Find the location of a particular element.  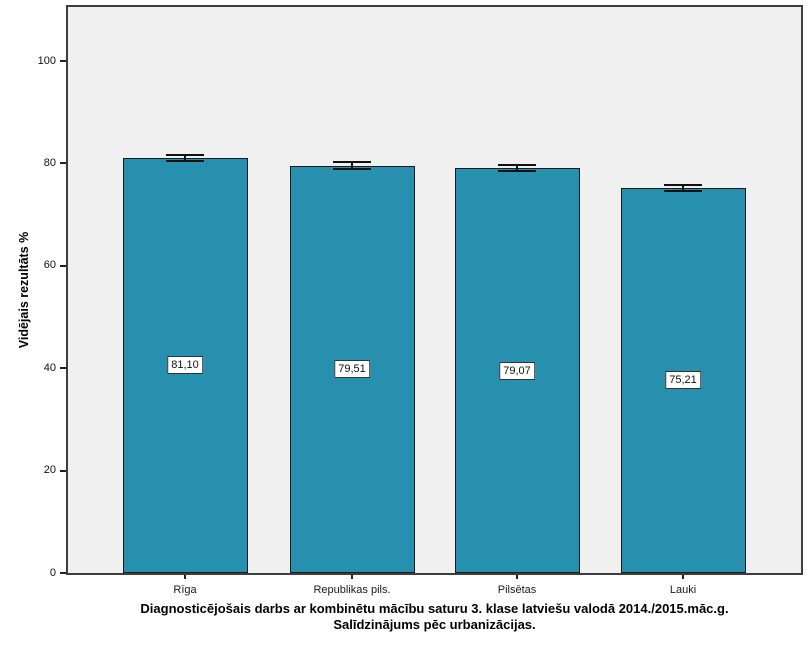

value-label: 79,51 is located at coordinates (352, 369).